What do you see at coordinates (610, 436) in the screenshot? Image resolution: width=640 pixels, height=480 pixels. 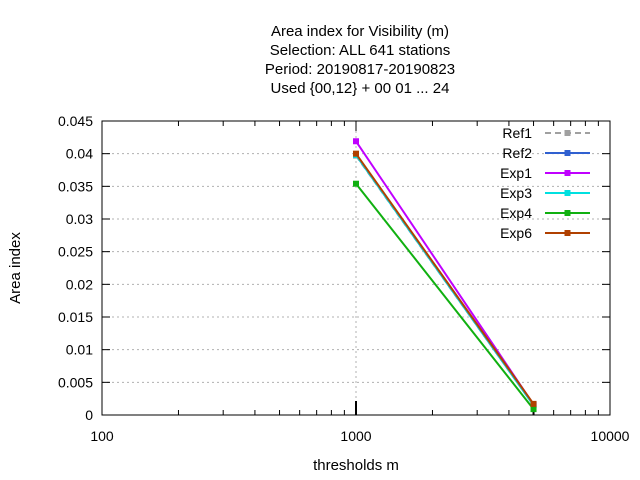 I see `x-tick-label: 10000` at bounding box center [610, 436].